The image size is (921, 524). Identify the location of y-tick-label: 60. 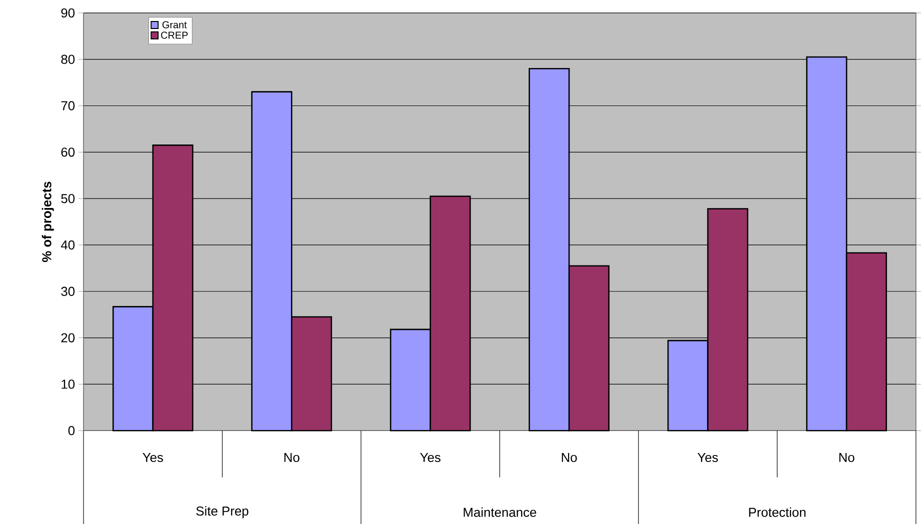
(68, 152).